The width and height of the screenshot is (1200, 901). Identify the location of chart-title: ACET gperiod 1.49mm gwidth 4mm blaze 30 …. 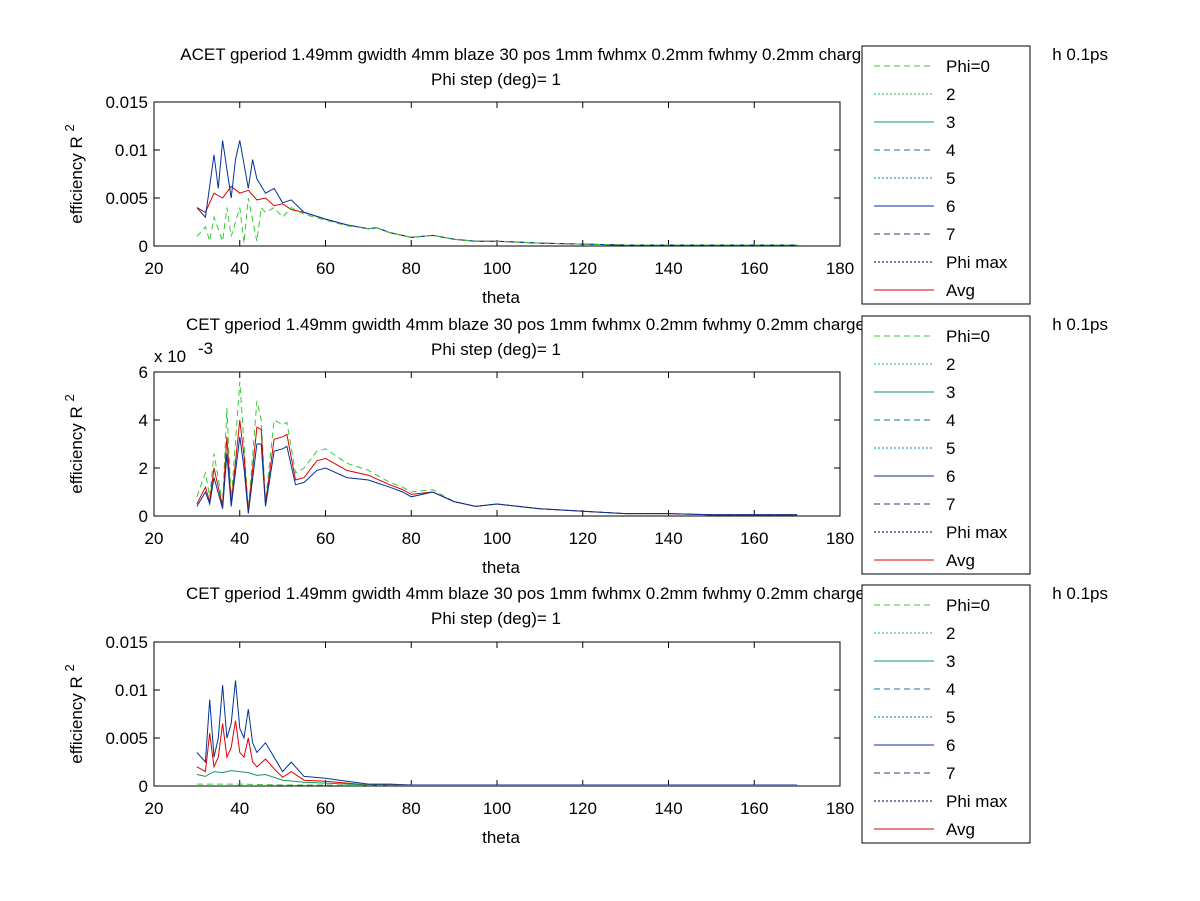
(541, 54).